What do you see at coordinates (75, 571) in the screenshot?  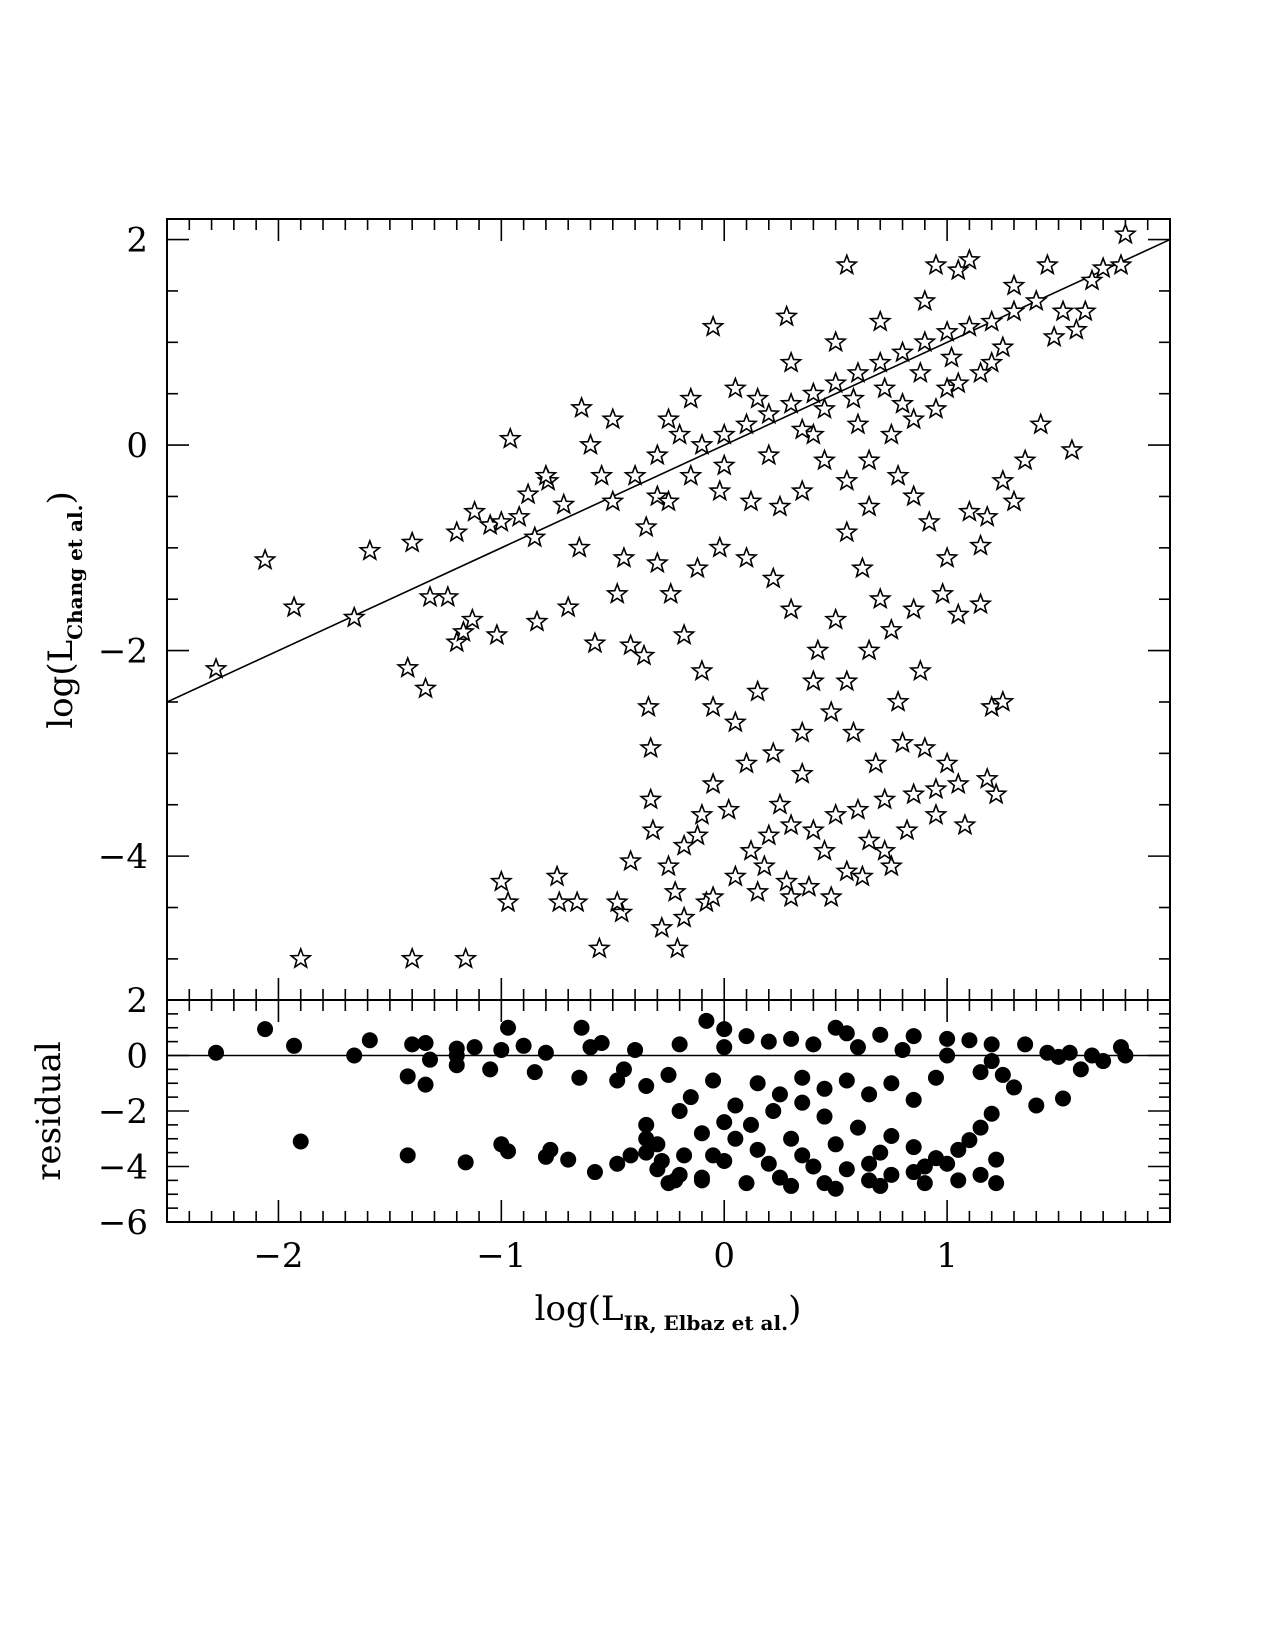 I see `y-axis-label-top-sub: Chang et al.` at bounding box center [75, 571].